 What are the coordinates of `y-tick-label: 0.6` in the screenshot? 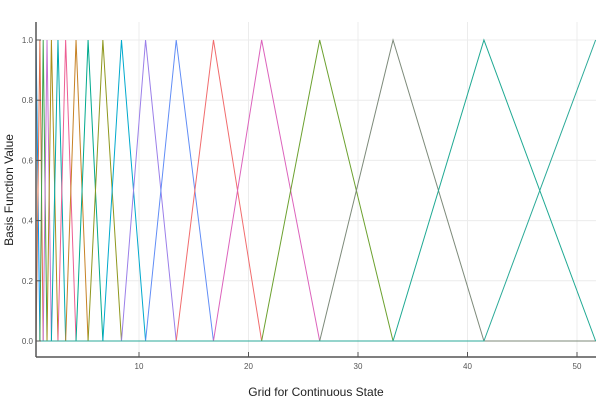 It's located at (28, 160).